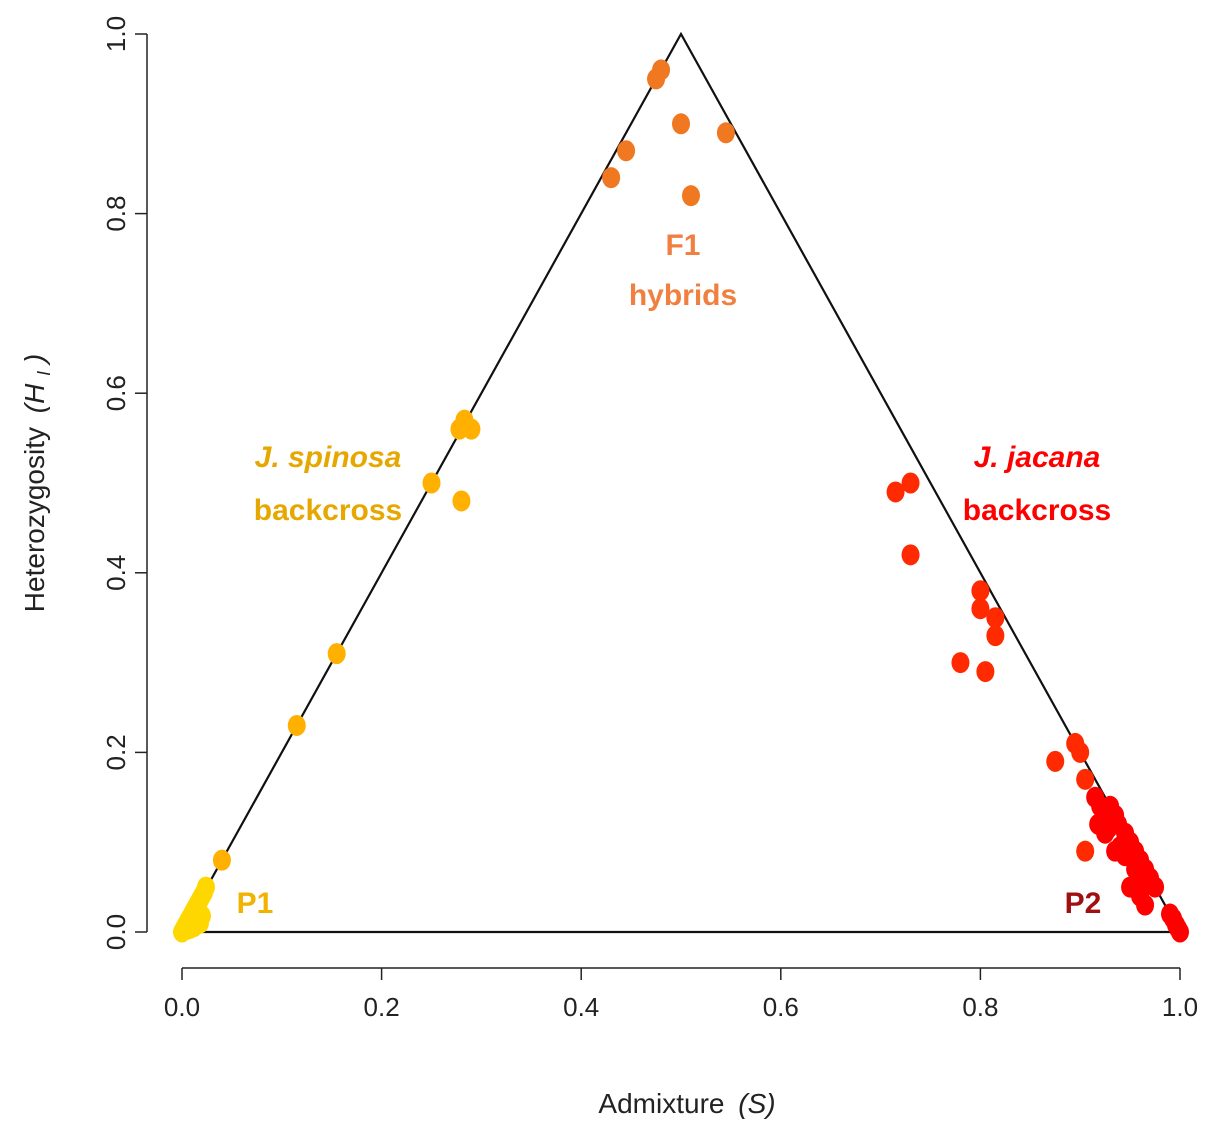 The width and height of the screenshot is (1208, 1124). Describe the element at coordinates (661, 1103) in the screenshot. I see `x-axis-title-main: Admixture` at that location.